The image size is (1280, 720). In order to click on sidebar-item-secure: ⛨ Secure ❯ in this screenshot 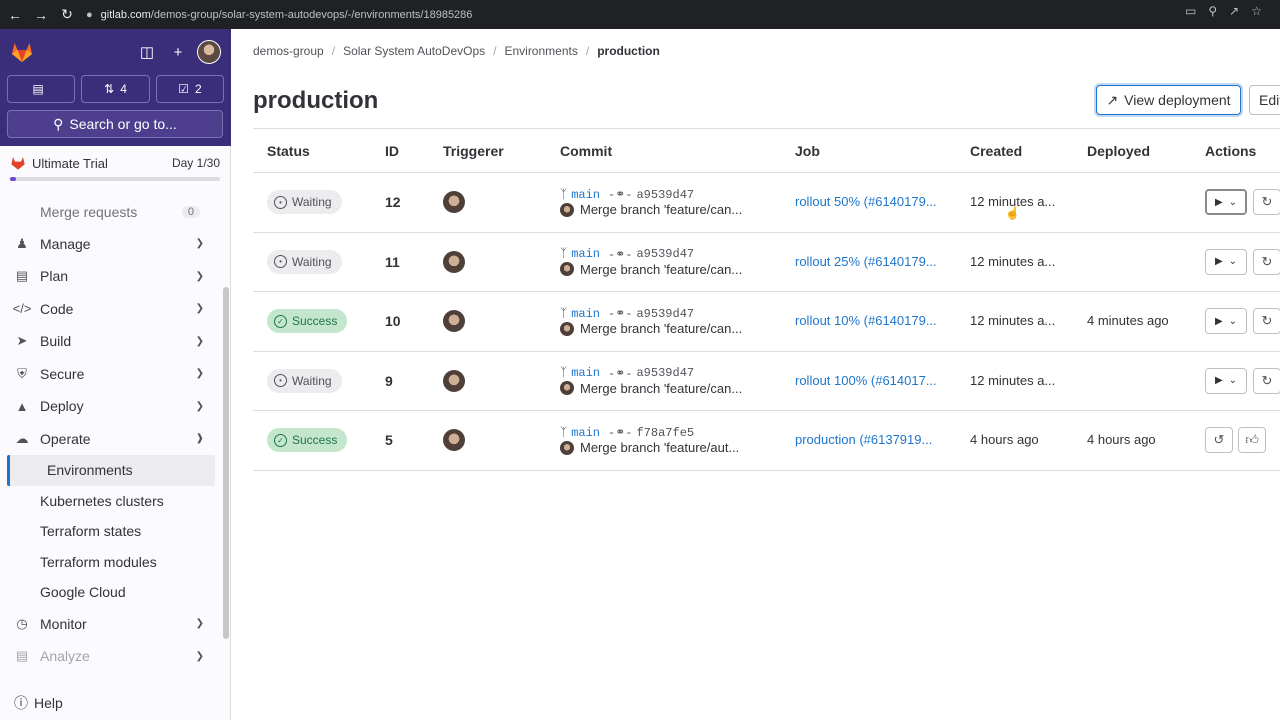, I will do `click(111, 374)`.